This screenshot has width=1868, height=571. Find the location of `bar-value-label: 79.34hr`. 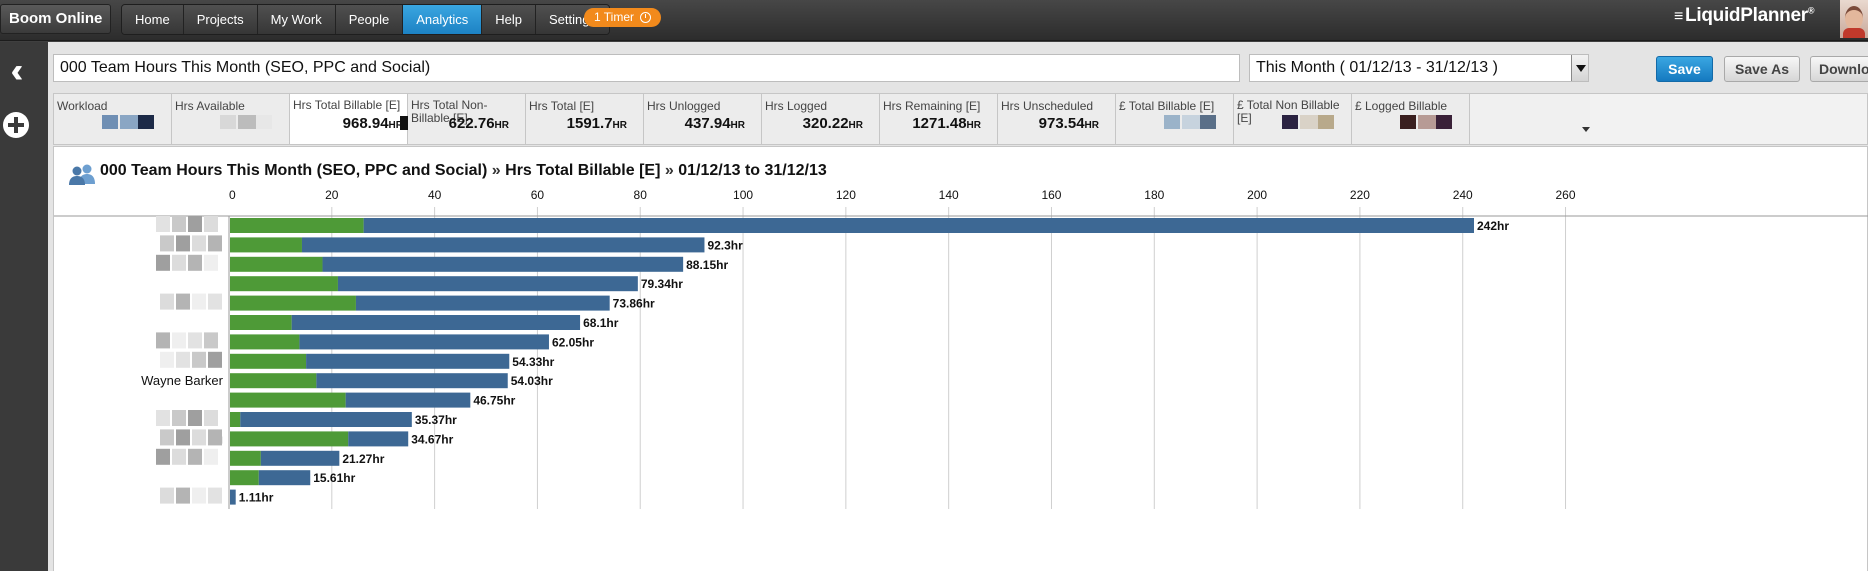

bar-value-label: 79.34hr is located at coordinates (662, 284).